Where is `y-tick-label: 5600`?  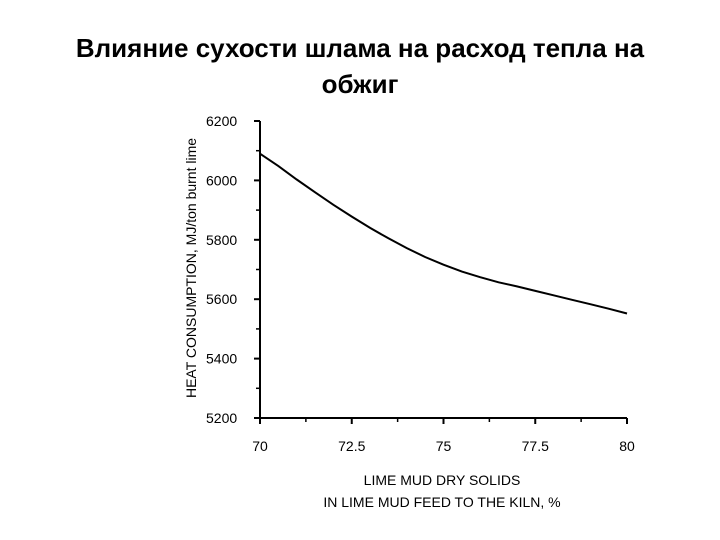 y-tick-label: 5600 is located at coordinates (221, 299).